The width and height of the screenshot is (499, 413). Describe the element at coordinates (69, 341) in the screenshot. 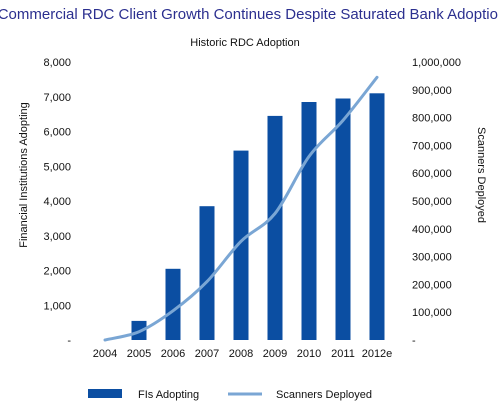

I see `left-tick-label: -` at that location.